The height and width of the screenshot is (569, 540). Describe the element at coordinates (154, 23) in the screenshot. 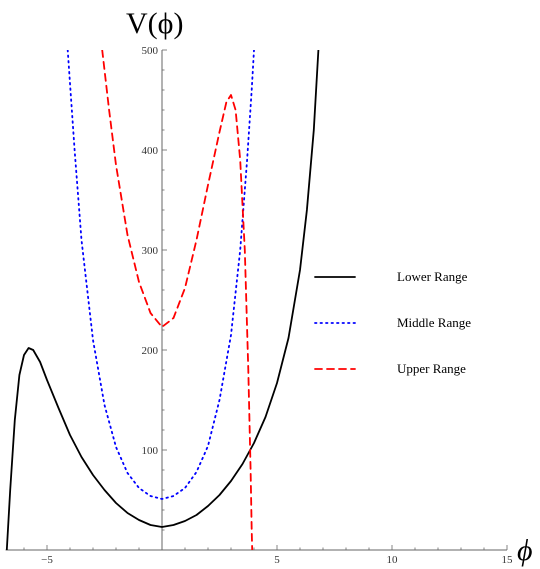

I see `y-axis-title: V(ϕ)` at that location.